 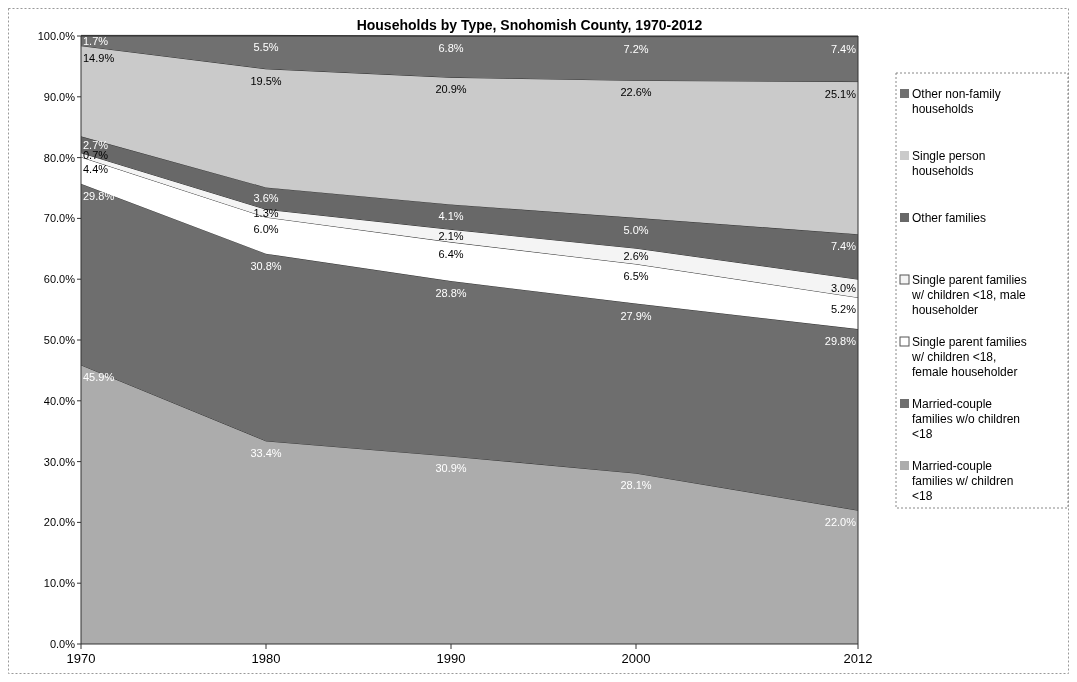 What do you see at coordinates (636, 92) in the screenshot?
I see `data-label: 22.6%` at bounding box center [636, 92].